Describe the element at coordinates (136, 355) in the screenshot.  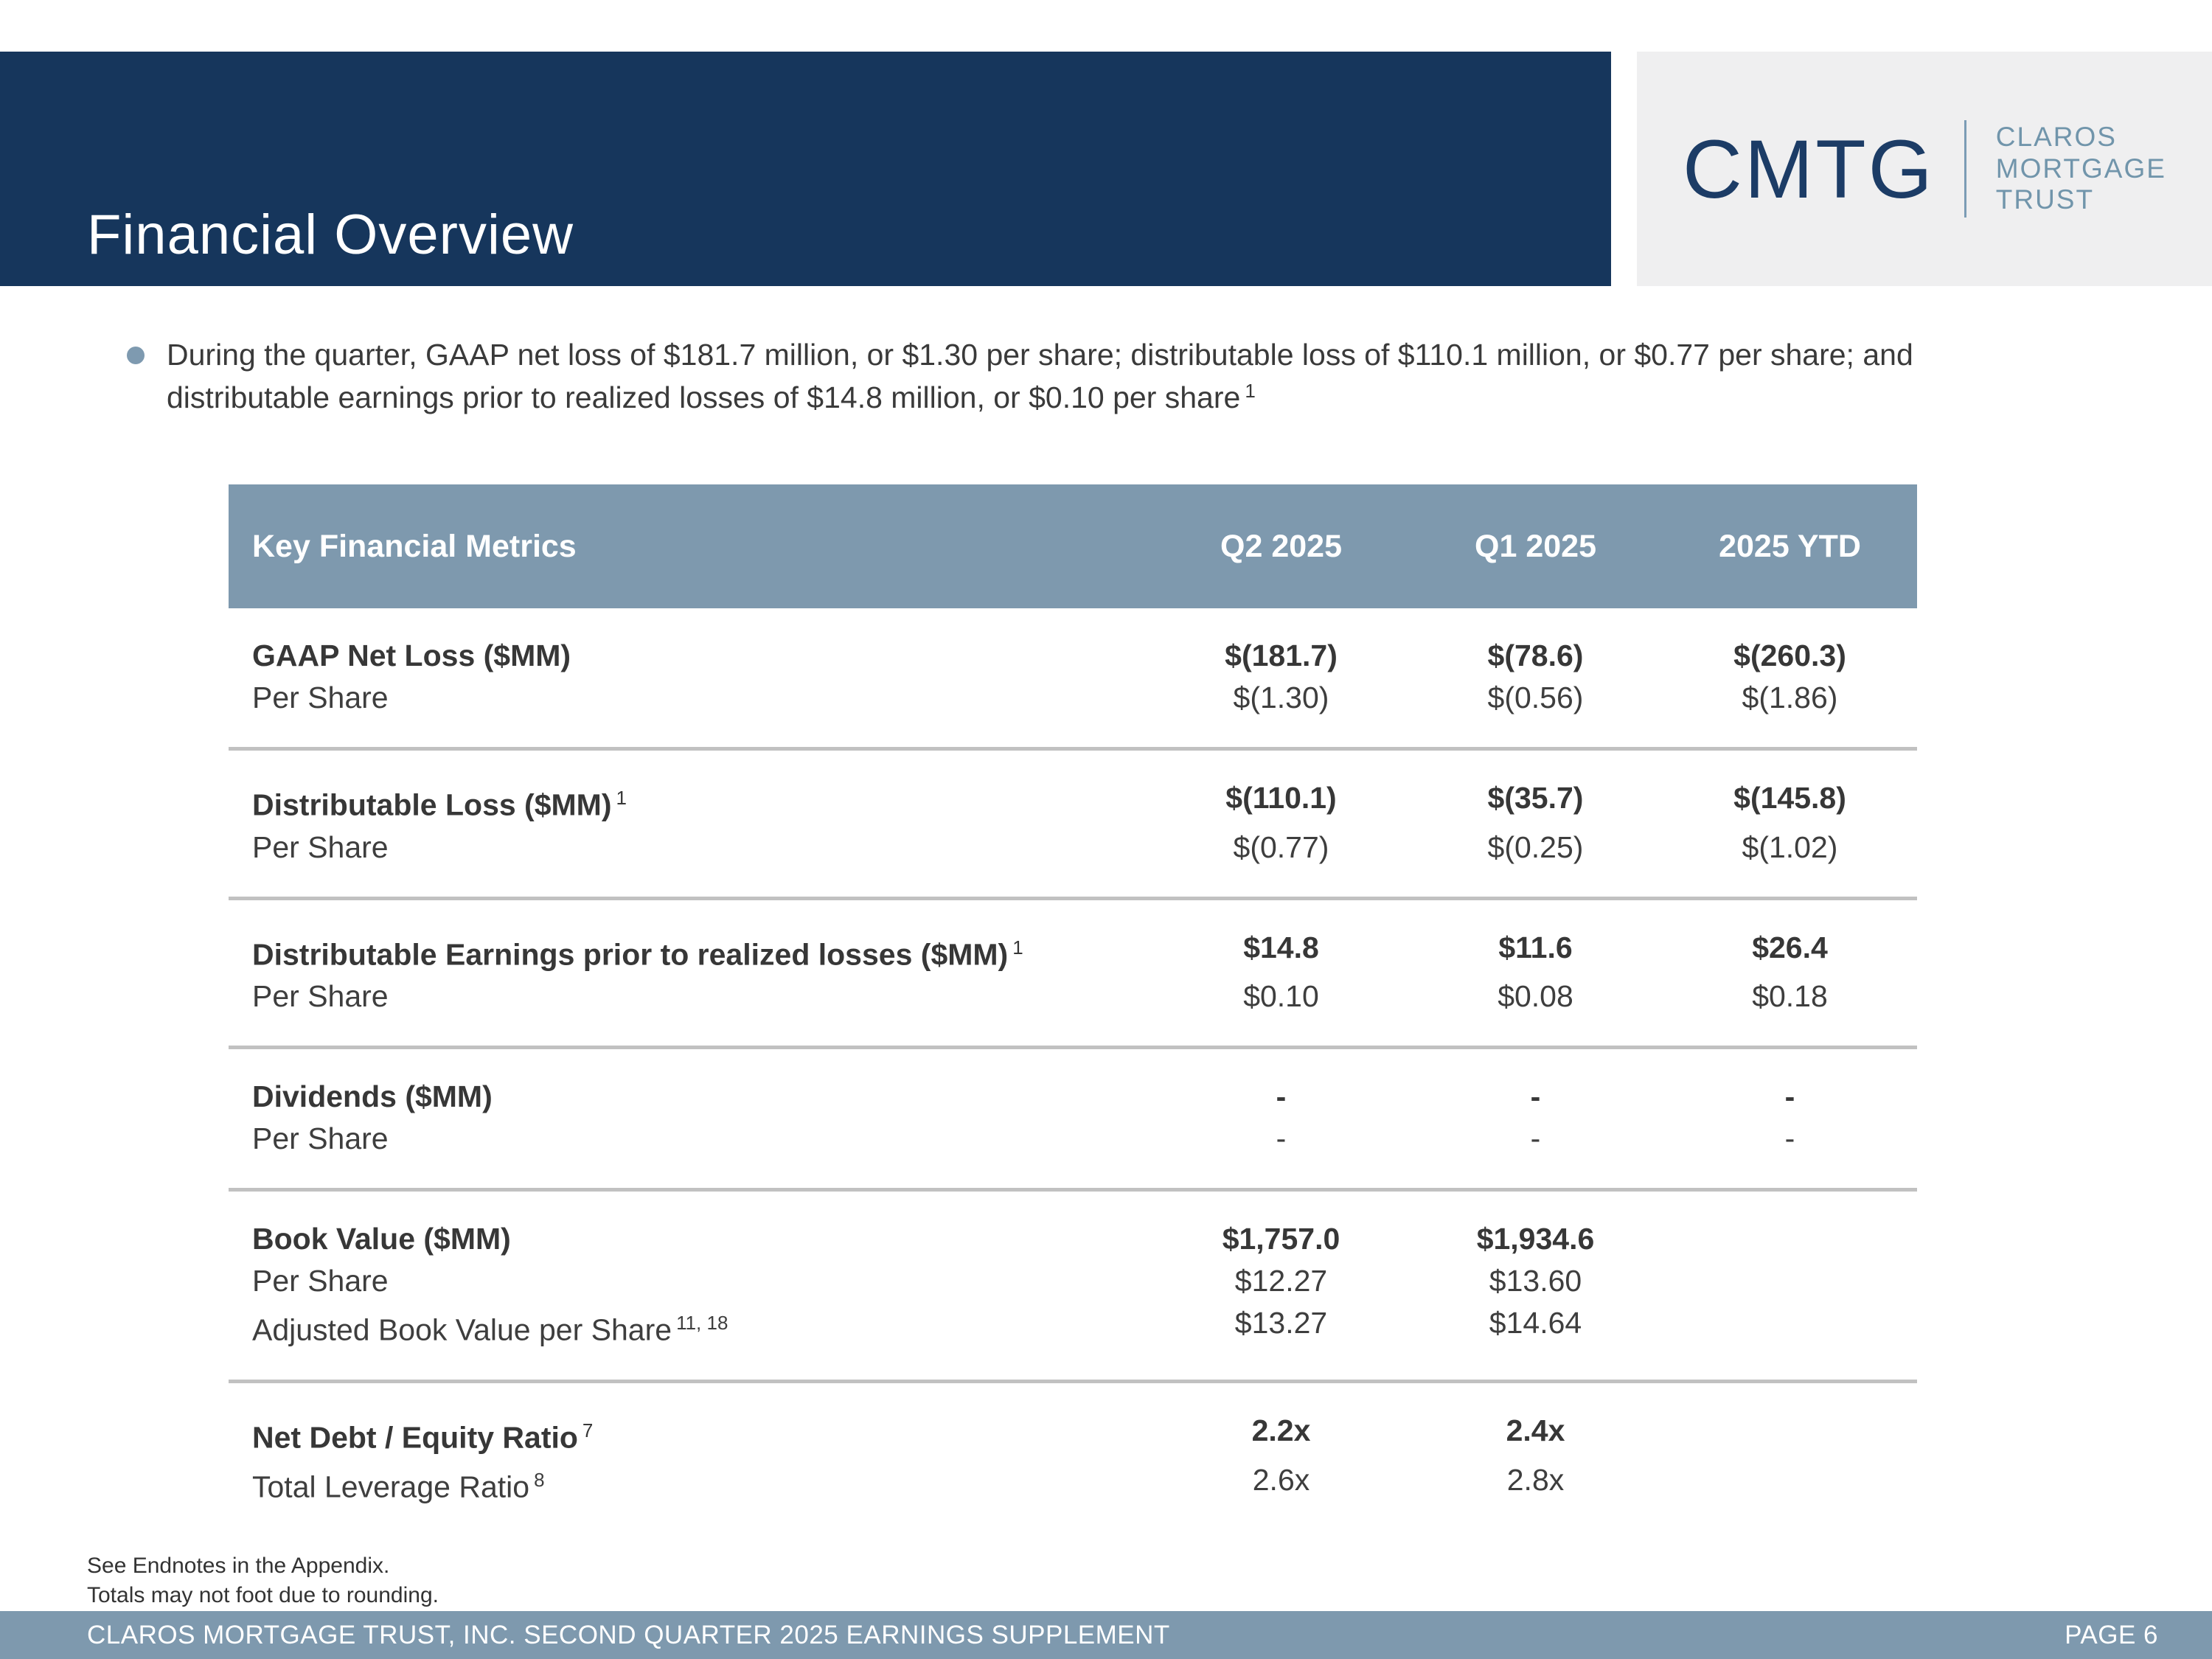
I see `bullet-icon` at that location.